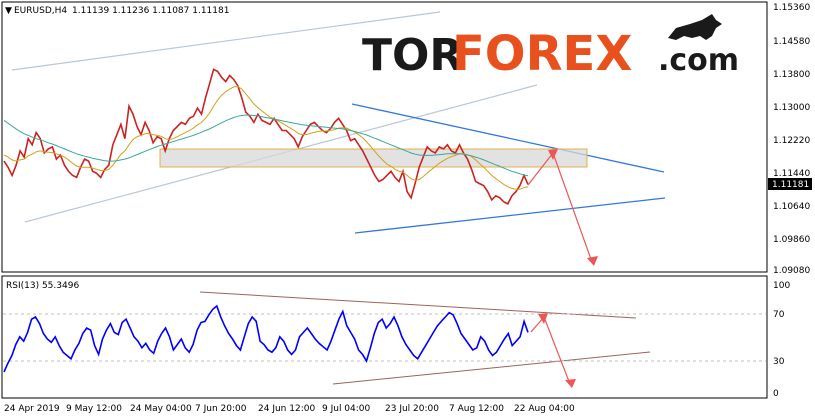 This screenshot has height=419, width=815. I want to click on price-axis-label: 1.12220, so click(791, 141).